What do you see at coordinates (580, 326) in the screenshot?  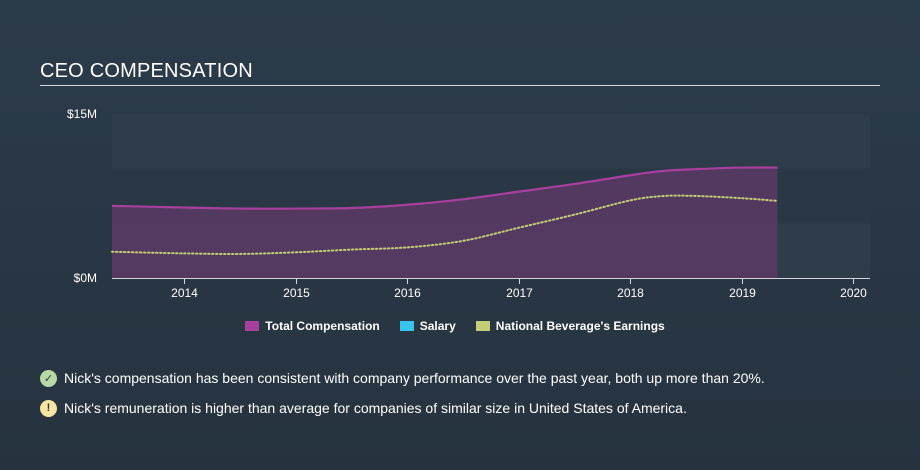 I see `legend-label: National Beverage's Earnings` at bounding box center [580, 326].